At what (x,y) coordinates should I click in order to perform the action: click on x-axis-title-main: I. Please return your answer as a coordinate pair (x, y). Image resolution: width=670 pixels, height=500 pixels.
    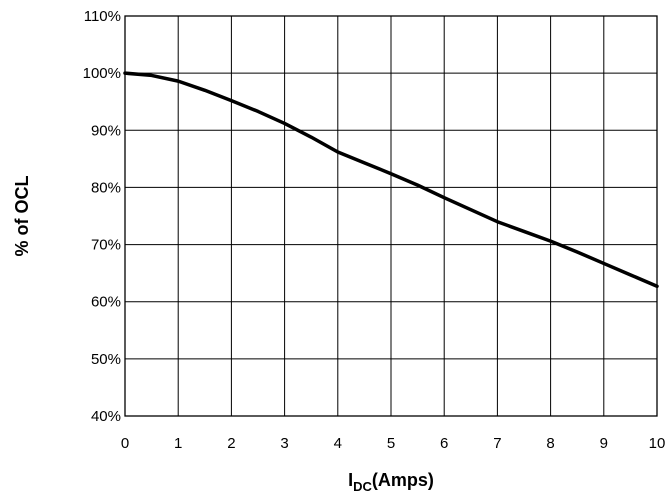
    Looking at the image, I should click on (350, 480).